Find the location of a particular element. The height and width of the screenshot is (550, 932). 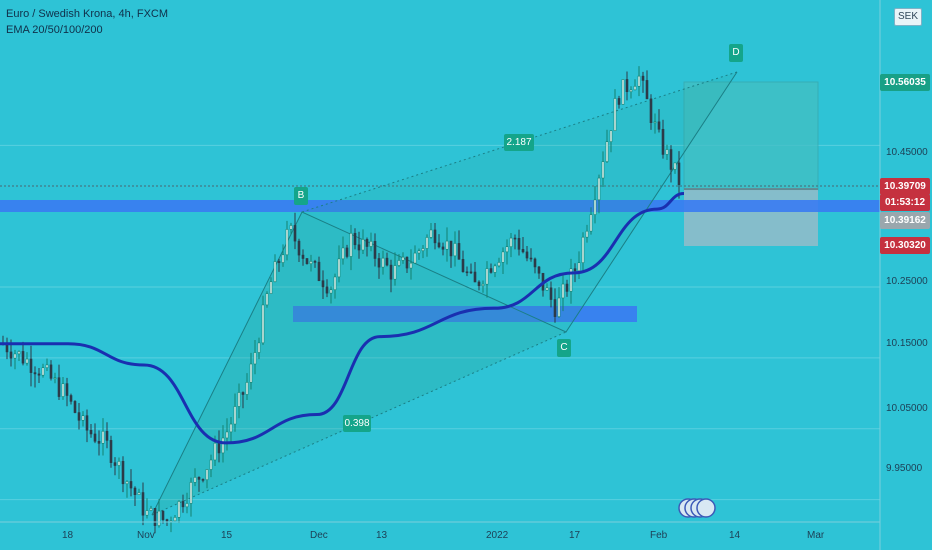

x-tick-label: 15 is located at coordinates (227, 535).